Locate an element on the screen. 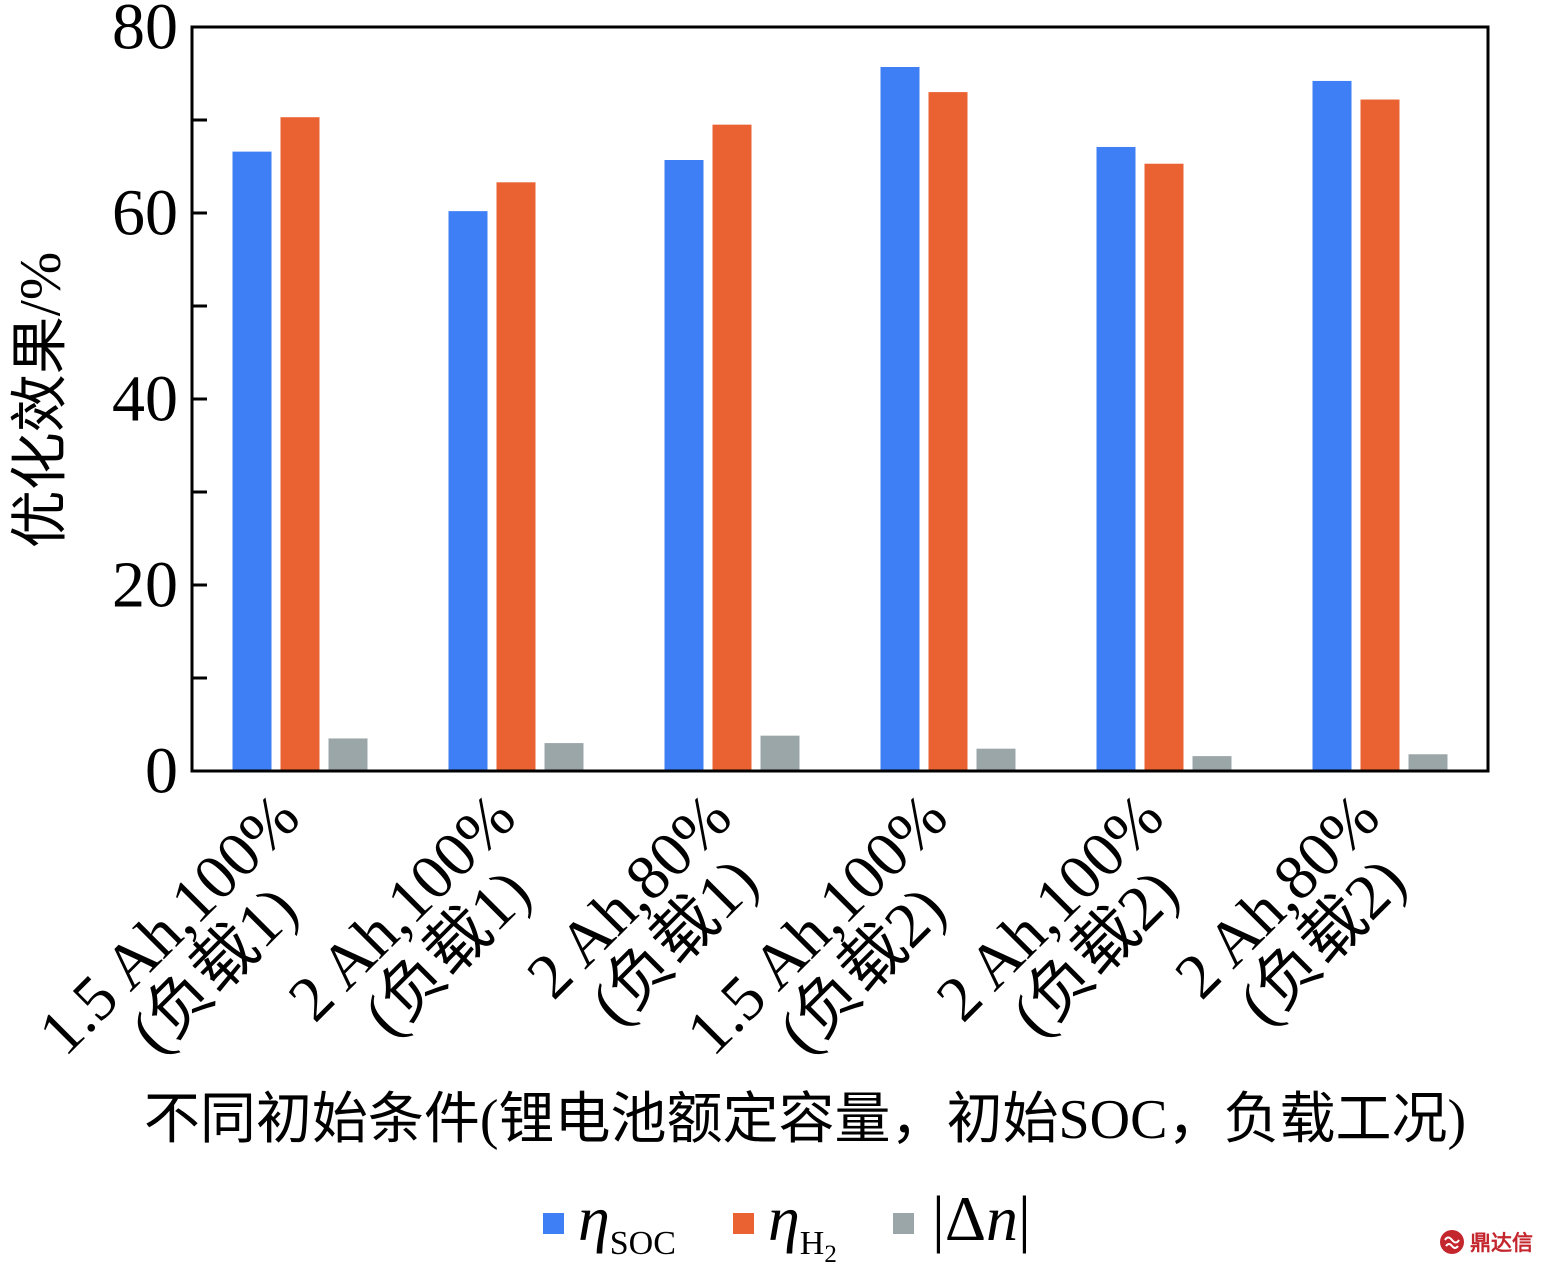 The width and height of the screenshot is (1543, 1265). y-axis-title: 优化效果/% is located at coordinates (40, 400).